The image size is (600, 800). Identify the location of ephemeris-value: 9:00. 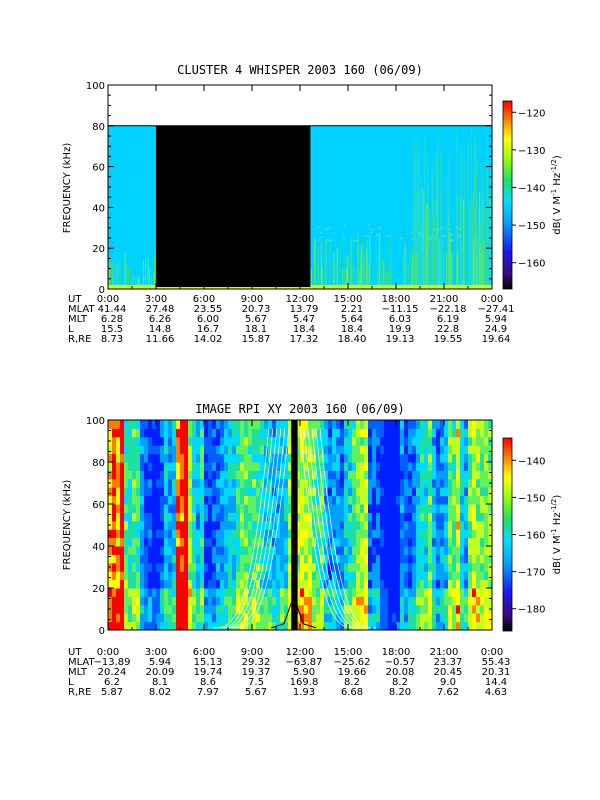
(252, 652).